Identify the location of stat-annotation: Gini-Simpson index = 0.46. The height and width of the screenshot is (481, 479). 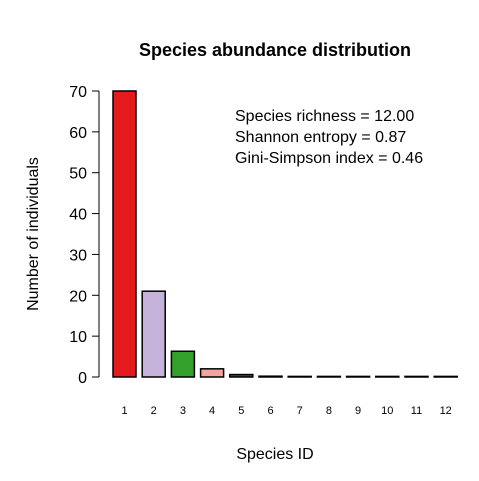
(329, 158).